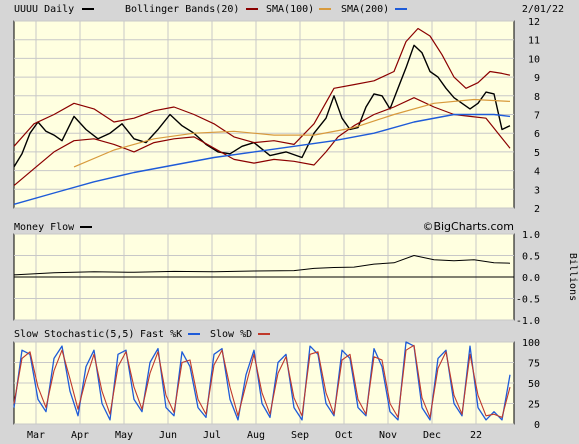 The height and width of the screenshot is (444, 579). What do you see at coordinates (476, 435) in the screenshot?
I see `x-tick-label: 22` at bounding box center [476, 435].